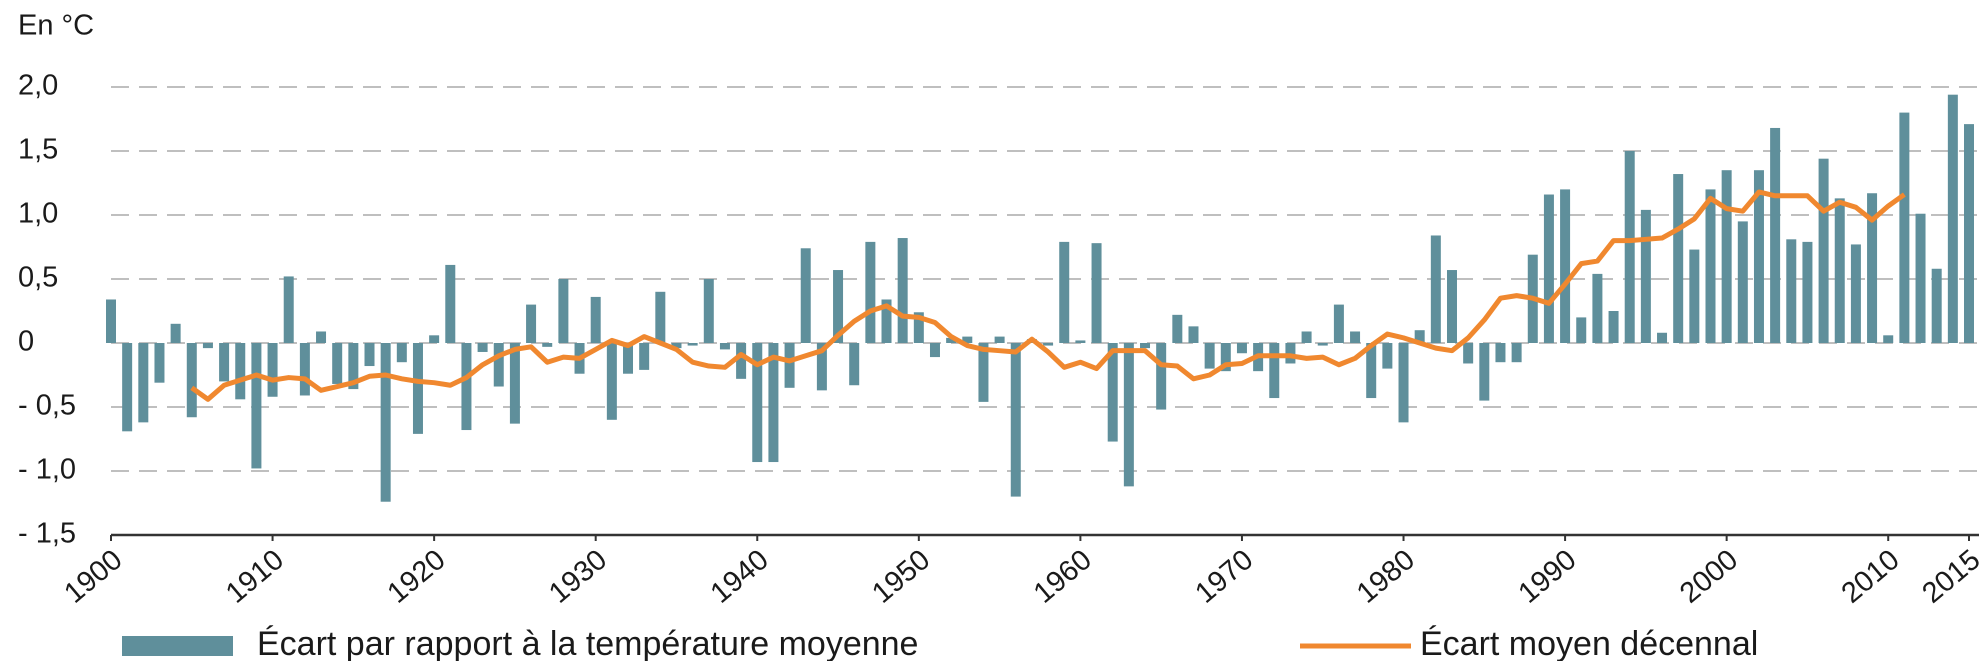  Describe the element at coordinates (93, 577) in the screenshot. I see `x-tick-label: 1900` at that location.